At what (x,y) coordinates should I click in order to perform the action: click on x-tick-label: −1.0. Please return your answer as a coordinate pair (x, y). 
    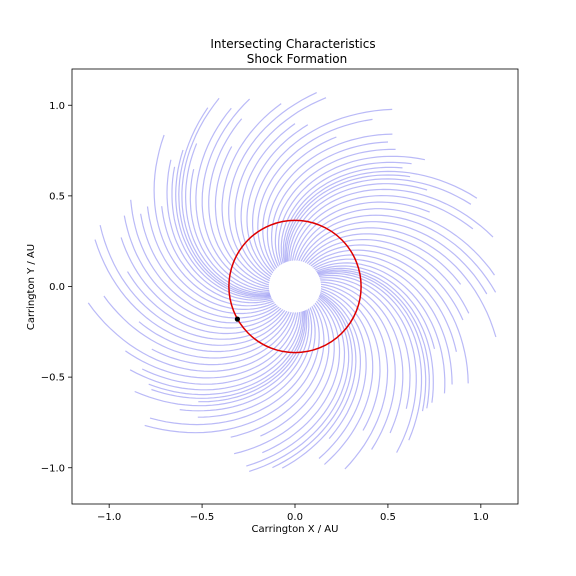
    Looking at the image, I should click on (109, 517).